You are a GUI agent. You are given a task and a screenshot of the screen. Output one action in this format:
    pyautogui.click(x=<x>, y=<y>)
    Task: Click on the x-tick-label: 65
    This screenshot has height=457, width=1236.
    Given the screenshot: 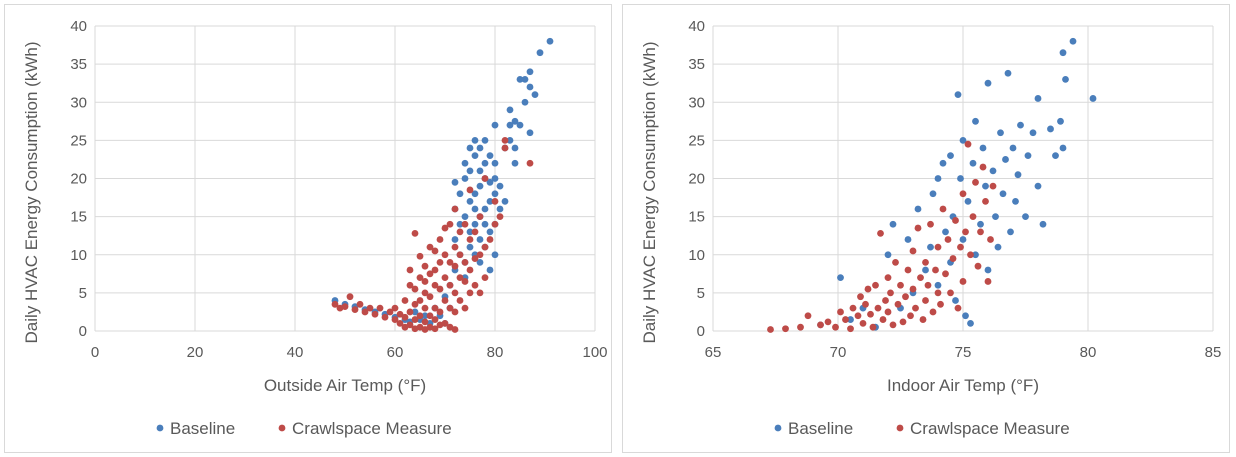 What is the action you would take?
    pyautogui.click(x=713, y=352)
    